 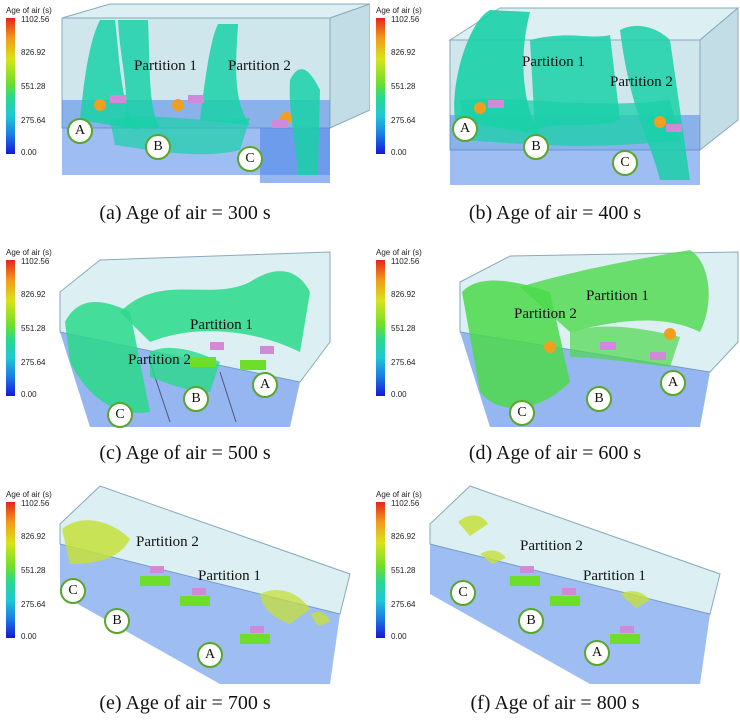 What do you see at coordinates (555, 213) in the screenshot?
I see `panel-caption: (b) Age of air = 400 s` at bounding box center [555, 213].